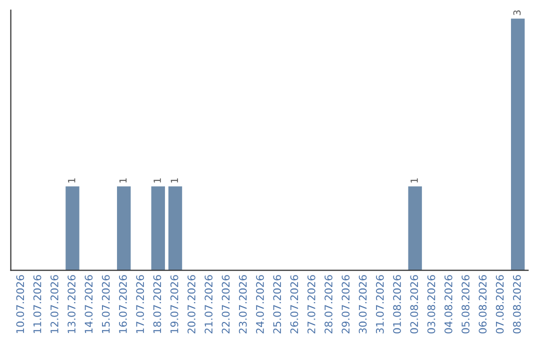 The height and width of the screenshot is (340, 540). I want to click on x-tick-label: 11.07.2026, so click(37, 304).